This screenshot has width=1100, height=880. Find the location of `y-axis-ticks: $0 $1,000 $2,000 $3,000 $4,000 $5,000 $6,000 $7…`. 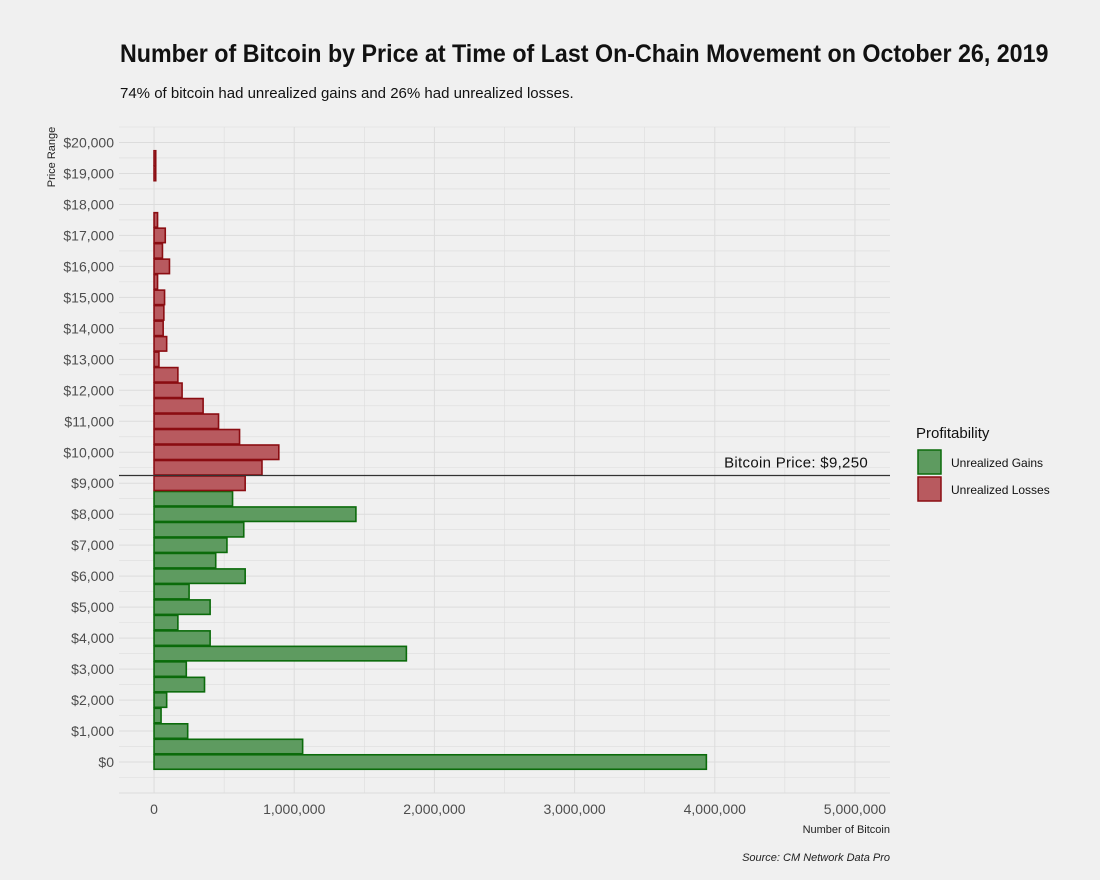

y-axis-ticks: $0 $1,000 $2,000 $3,000 $4,000 $5,000 $6,000 $7… is located at coordinates (88, 452).